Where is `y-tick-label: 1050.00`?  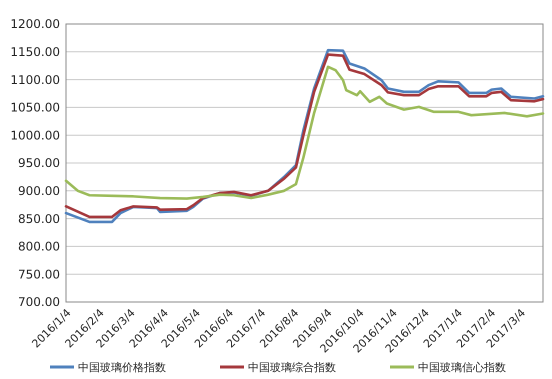
y-tick-label: 1050.00 is located at coordinates (35, 107).